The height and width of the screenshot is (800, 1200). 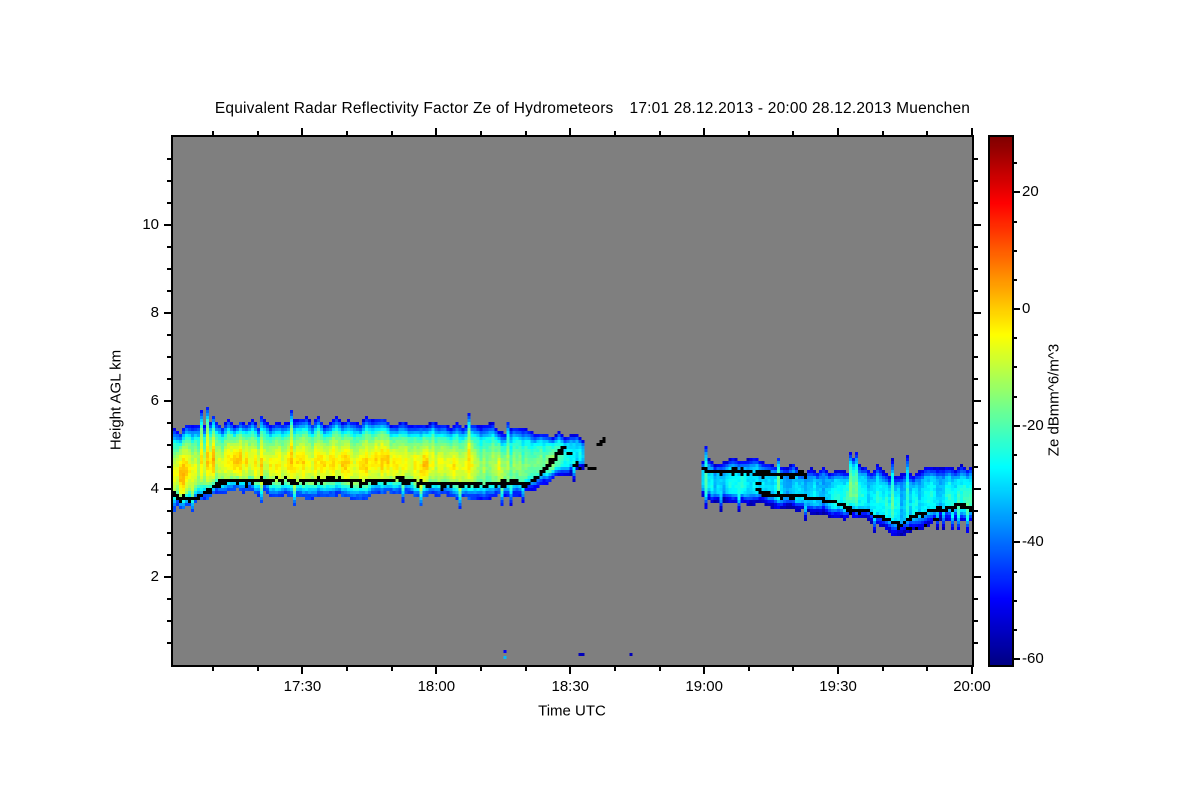 I want to click on x-tick-label: 20:00, so click(x=972, y=686).